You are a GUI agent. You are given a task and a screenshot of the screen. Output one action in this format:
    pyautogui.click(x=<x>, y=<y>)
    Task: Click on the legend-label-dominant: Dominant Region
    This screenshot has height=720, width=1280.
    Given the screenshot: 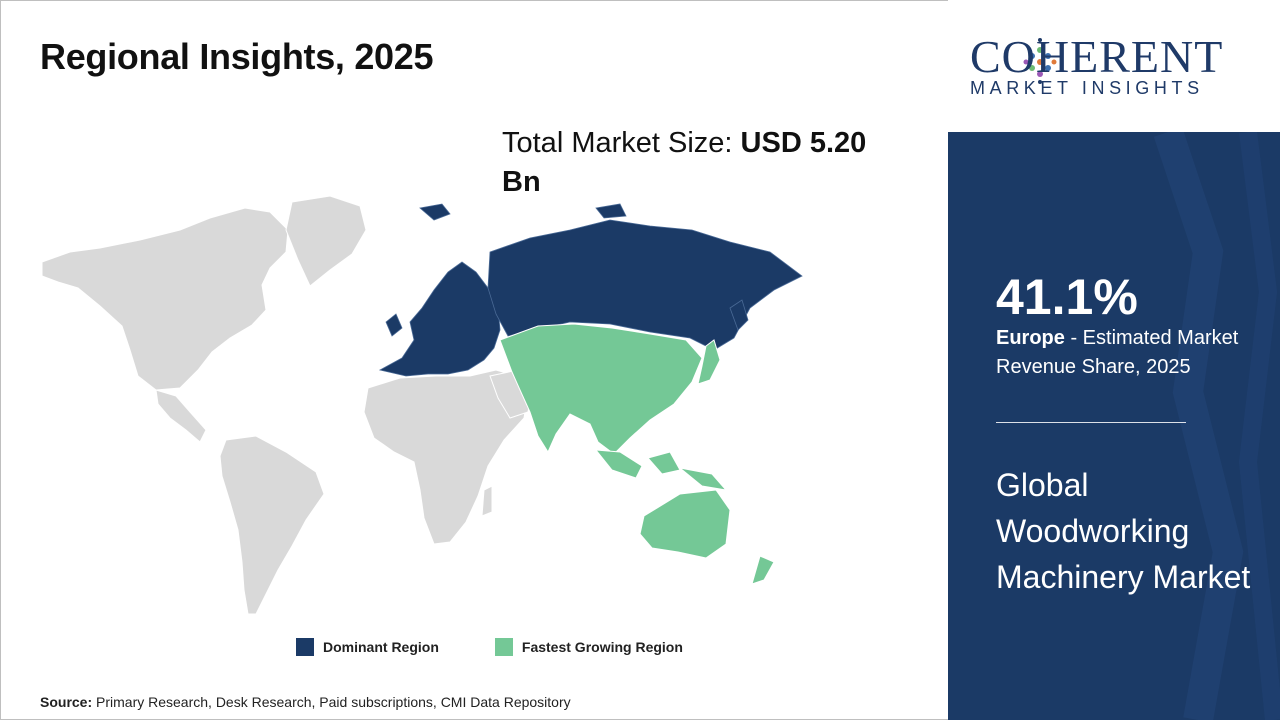 What is the action you would take?
    pyautogui.click(x=381, y=647)
    